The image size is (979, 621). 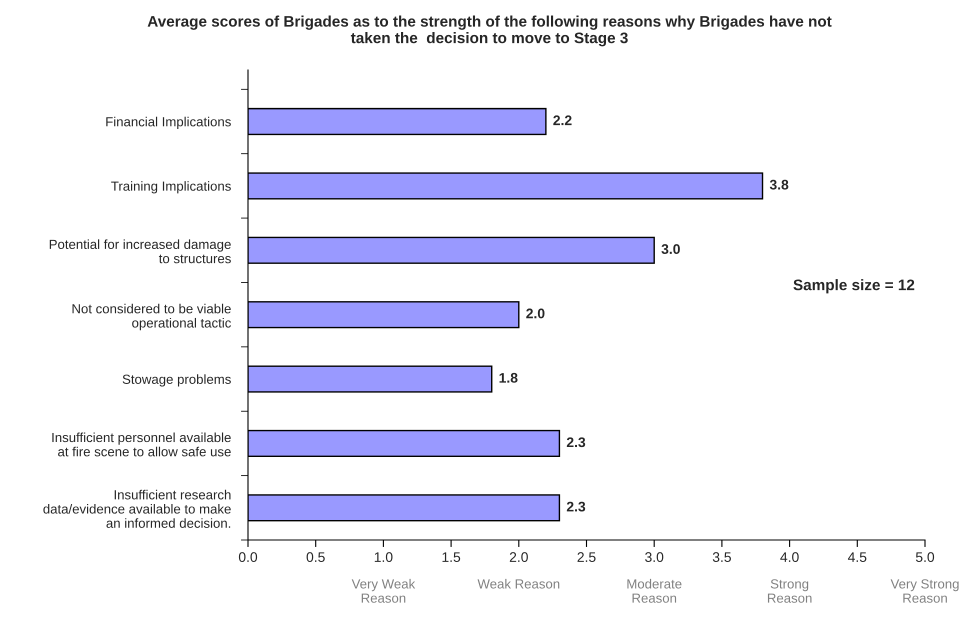 I want to click on text: Very Weak Reason, so click(x=384, y=590).